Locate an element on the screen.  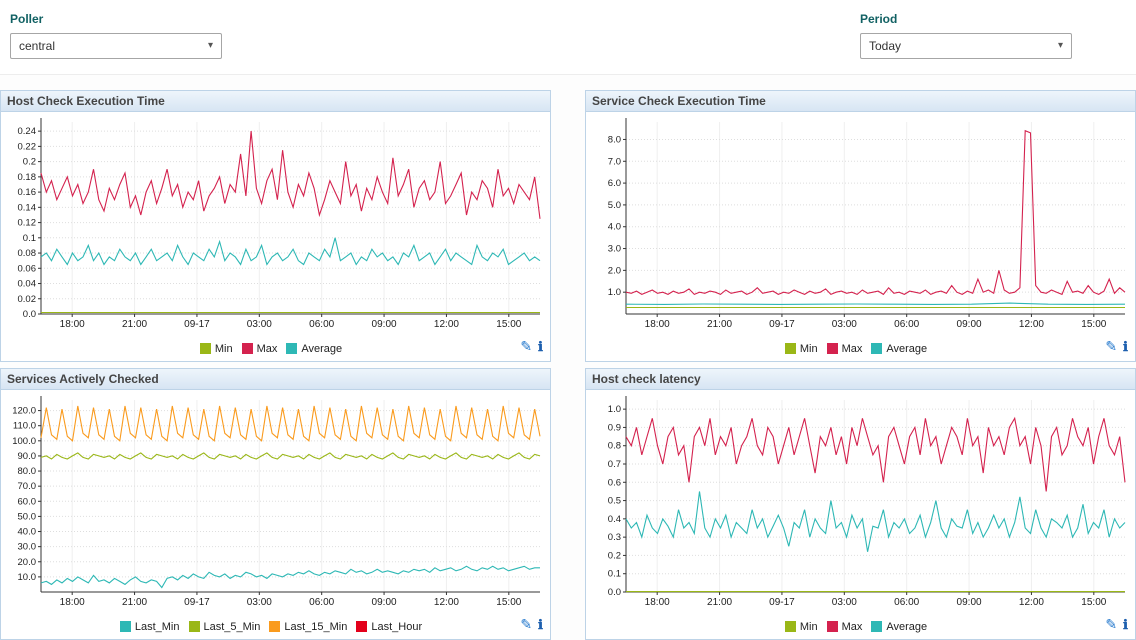
svg-text: 0.12 is located at coordinates (27, 223).